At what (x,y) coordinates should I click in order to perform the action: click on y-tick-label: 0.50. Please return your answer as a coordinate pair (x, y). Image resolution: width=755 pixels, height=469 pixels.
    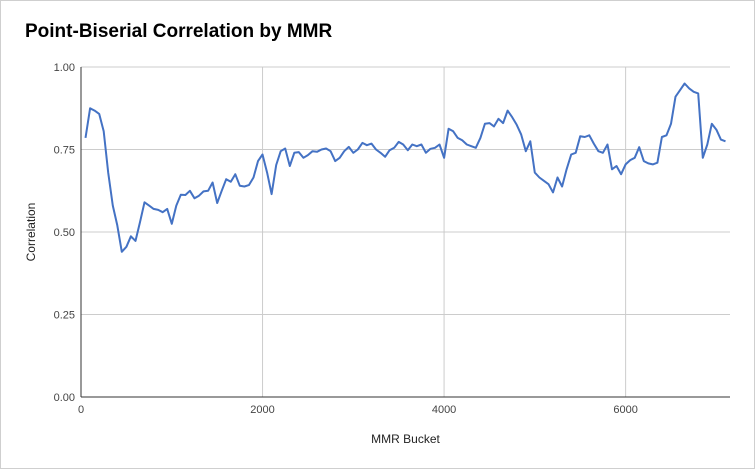
    Looking at the image, I should click on (64, 233).